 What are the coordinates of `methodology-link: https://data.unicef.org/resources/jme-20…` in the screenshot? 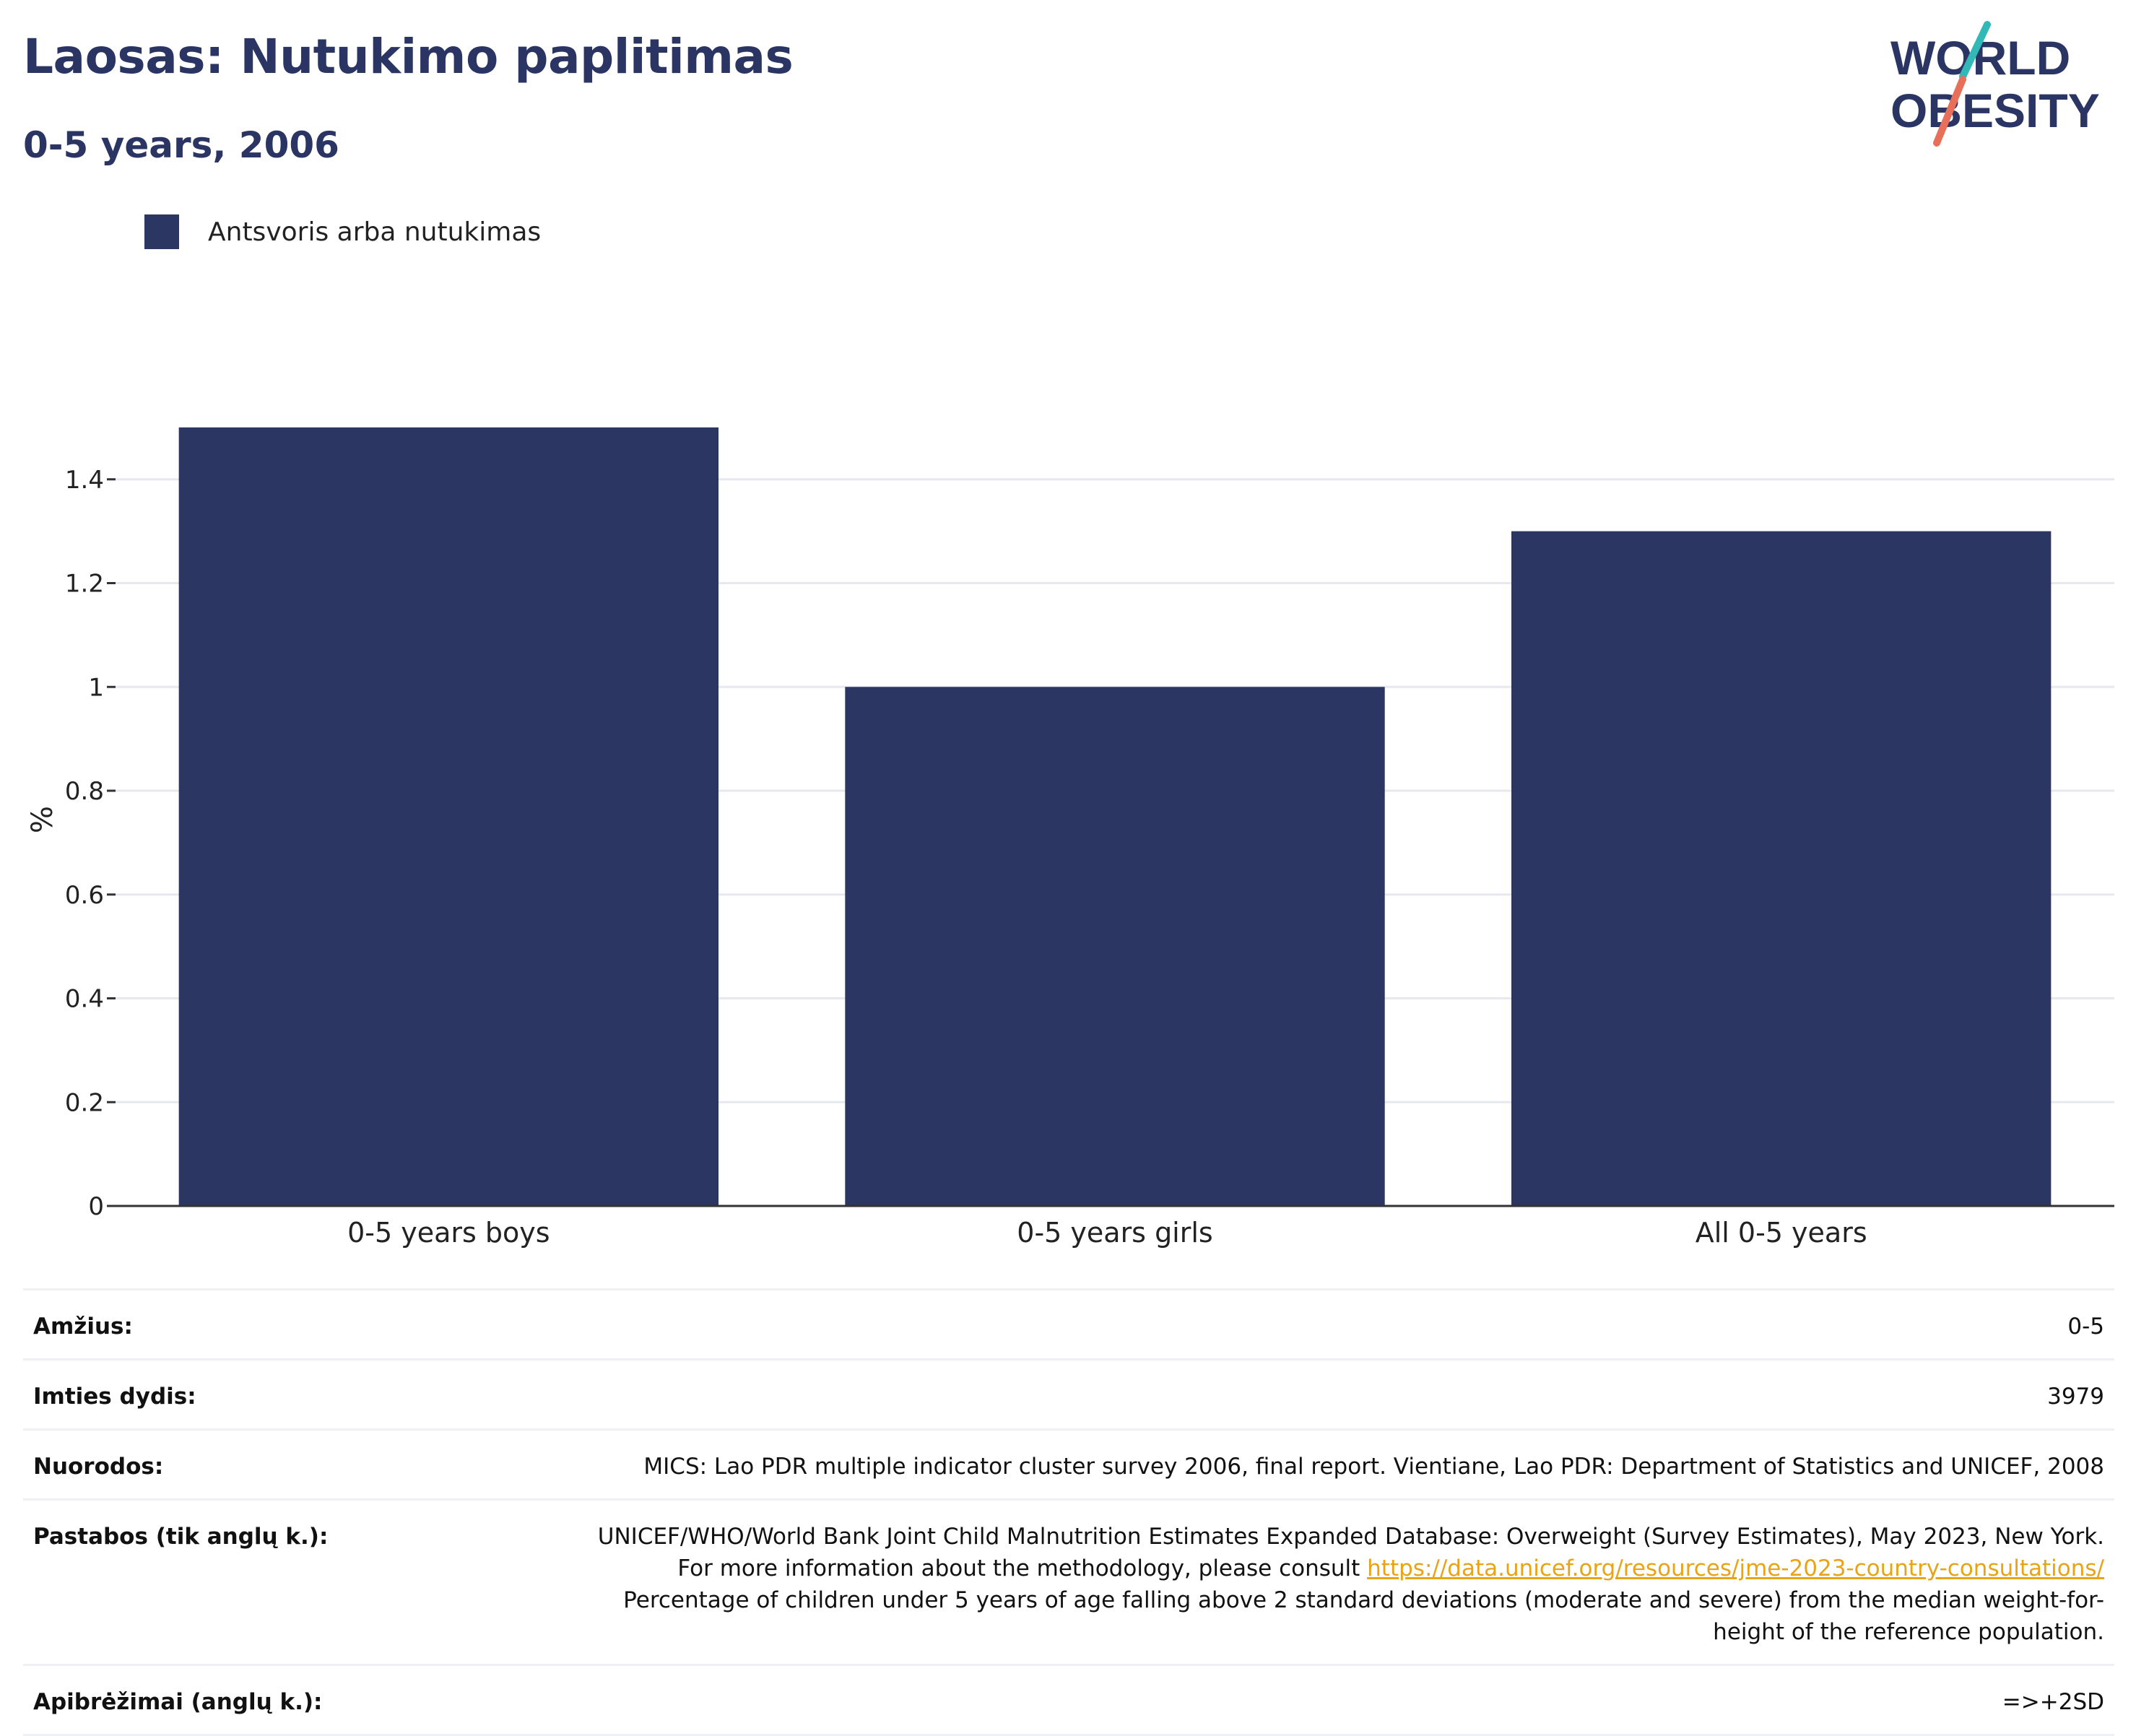 It's located at (1735, 1568).